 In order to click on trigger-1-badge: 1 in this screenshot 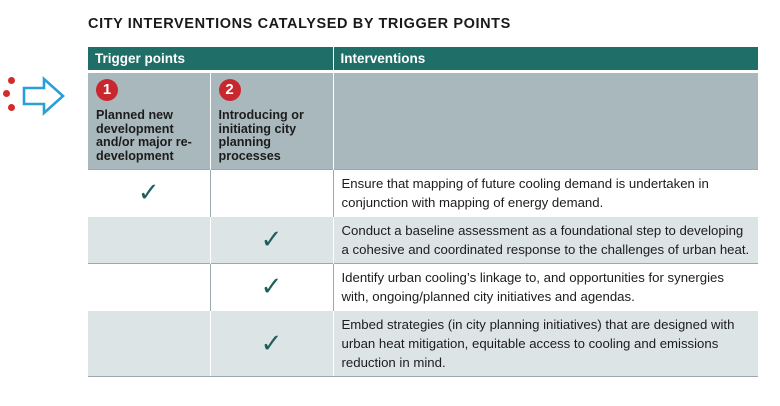, I will do `click(107, 90)`.